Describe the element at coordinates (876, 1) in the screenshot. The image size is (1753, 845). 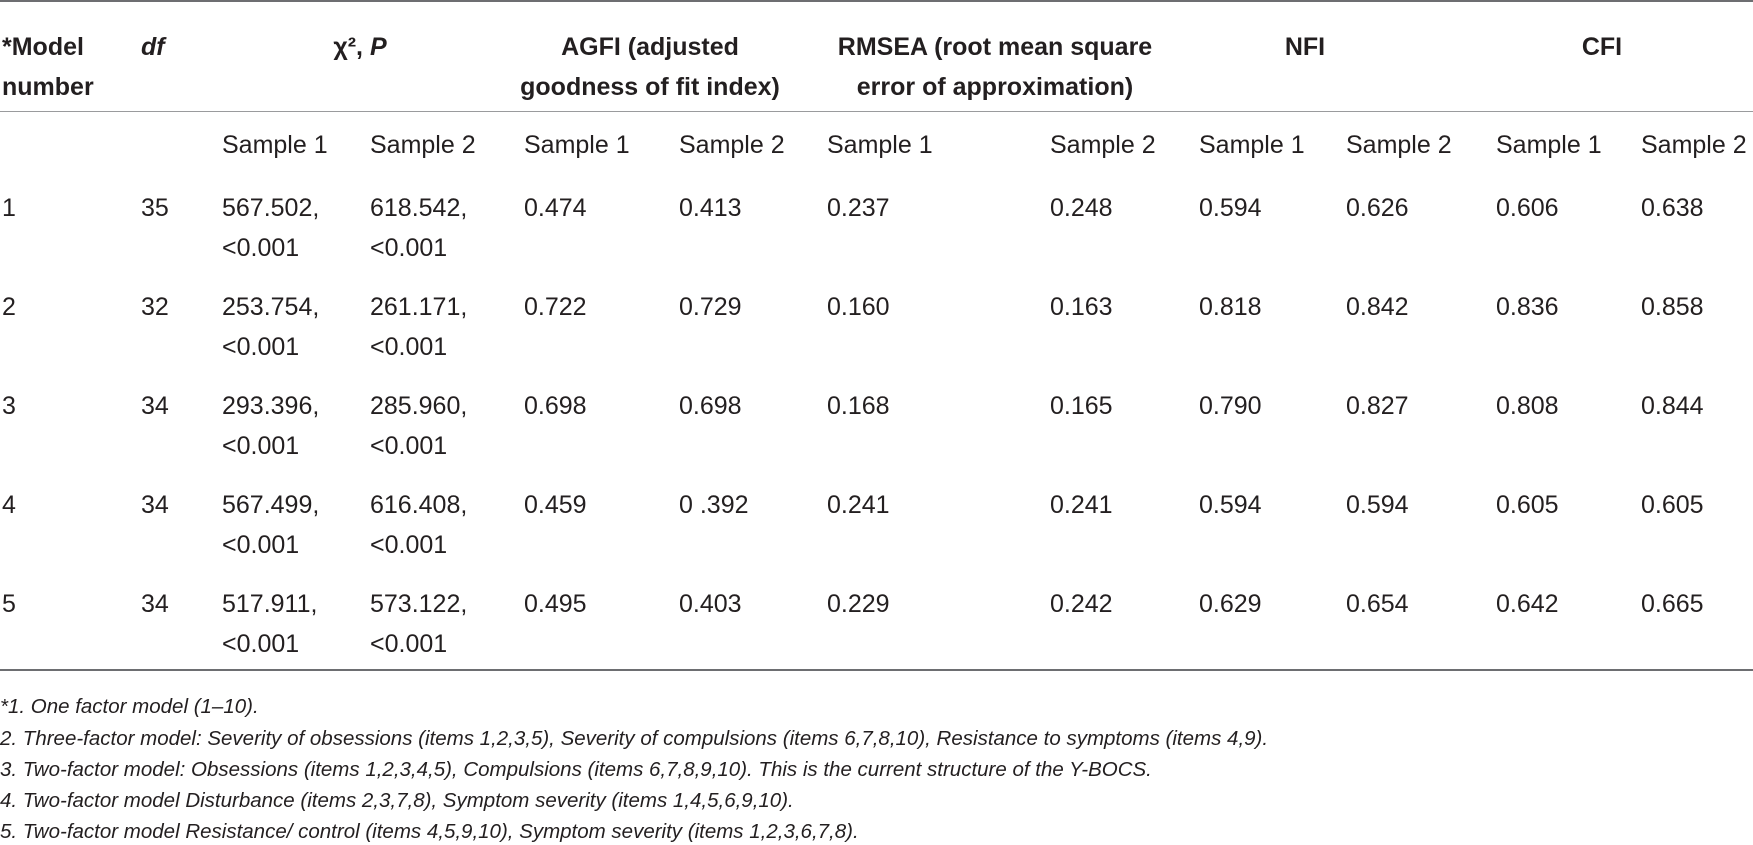
I see `top-rule` at that location.